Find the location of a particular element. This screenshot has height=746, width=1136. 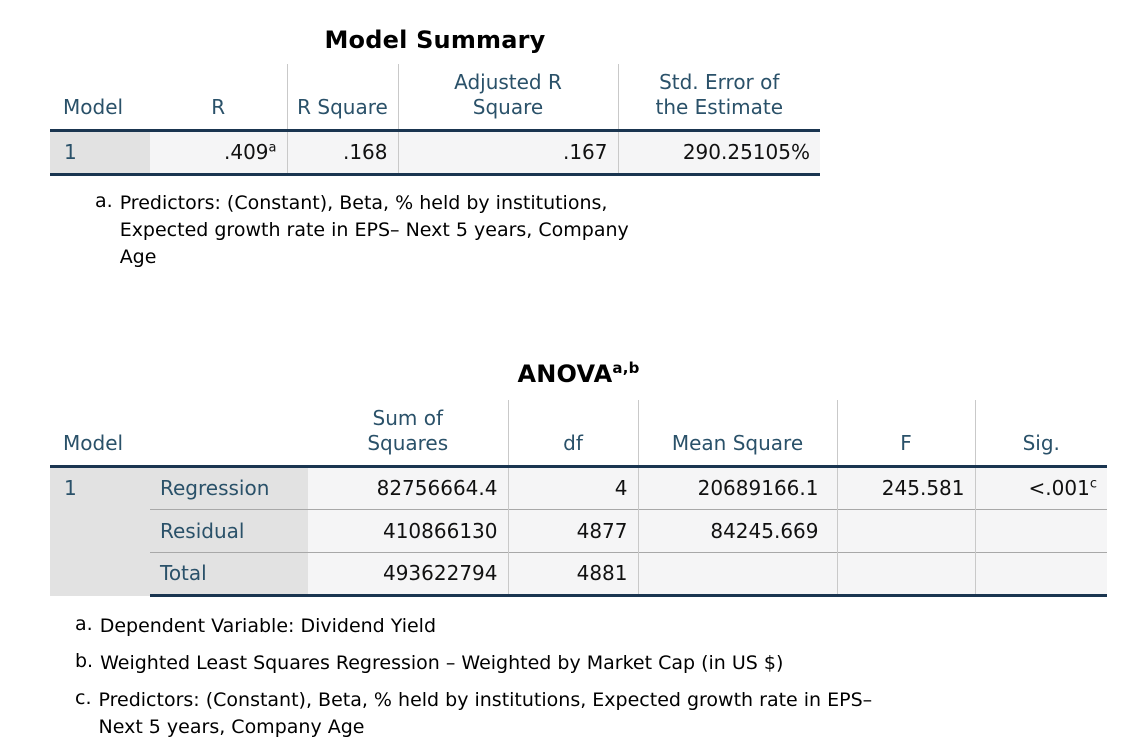

cell-residual-f is located at coordinates (905, 531).